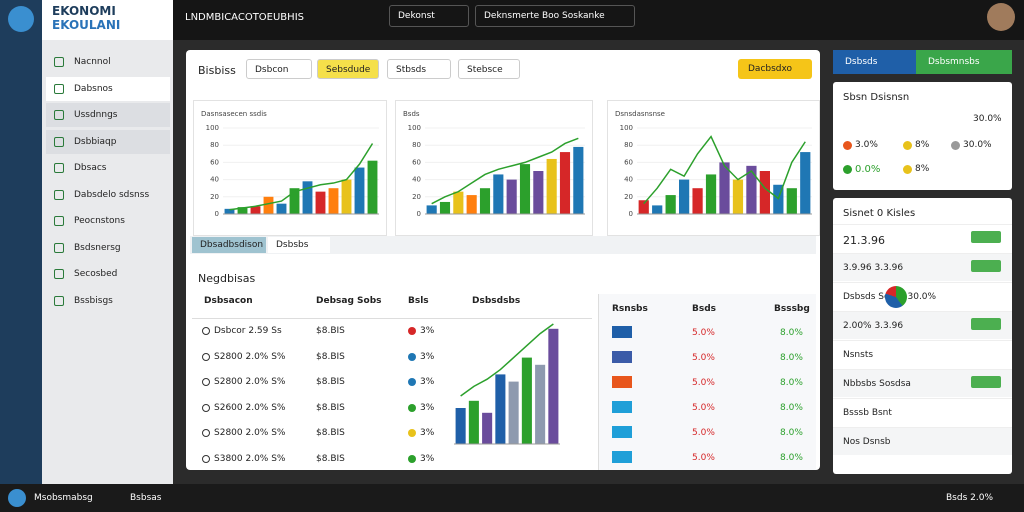 This screenshot has height=512, width=1024. What do you see at coordinates (874, 62) in the screenshot?
I see `button: Dsbsds` at bounding box center [874, 62].